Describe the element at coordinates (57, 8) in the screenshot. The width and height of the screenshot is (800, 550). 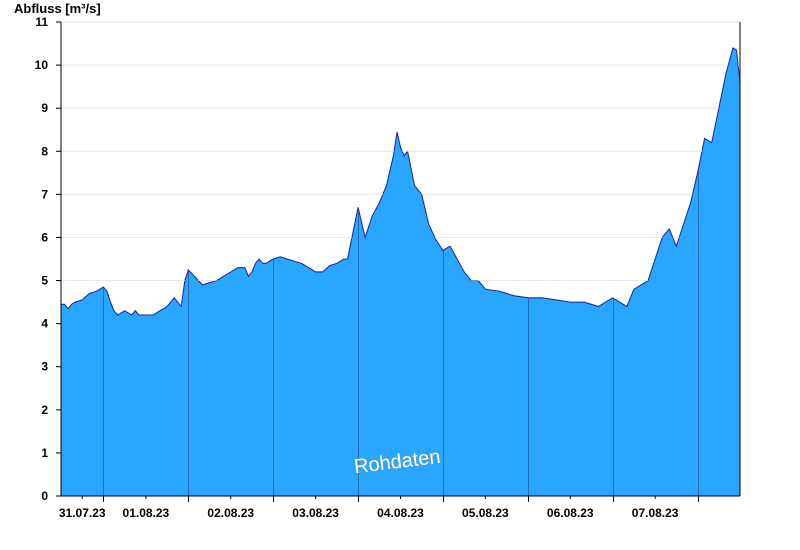
I see `y-axis-title: Abfluss [m³/s]` at that location.